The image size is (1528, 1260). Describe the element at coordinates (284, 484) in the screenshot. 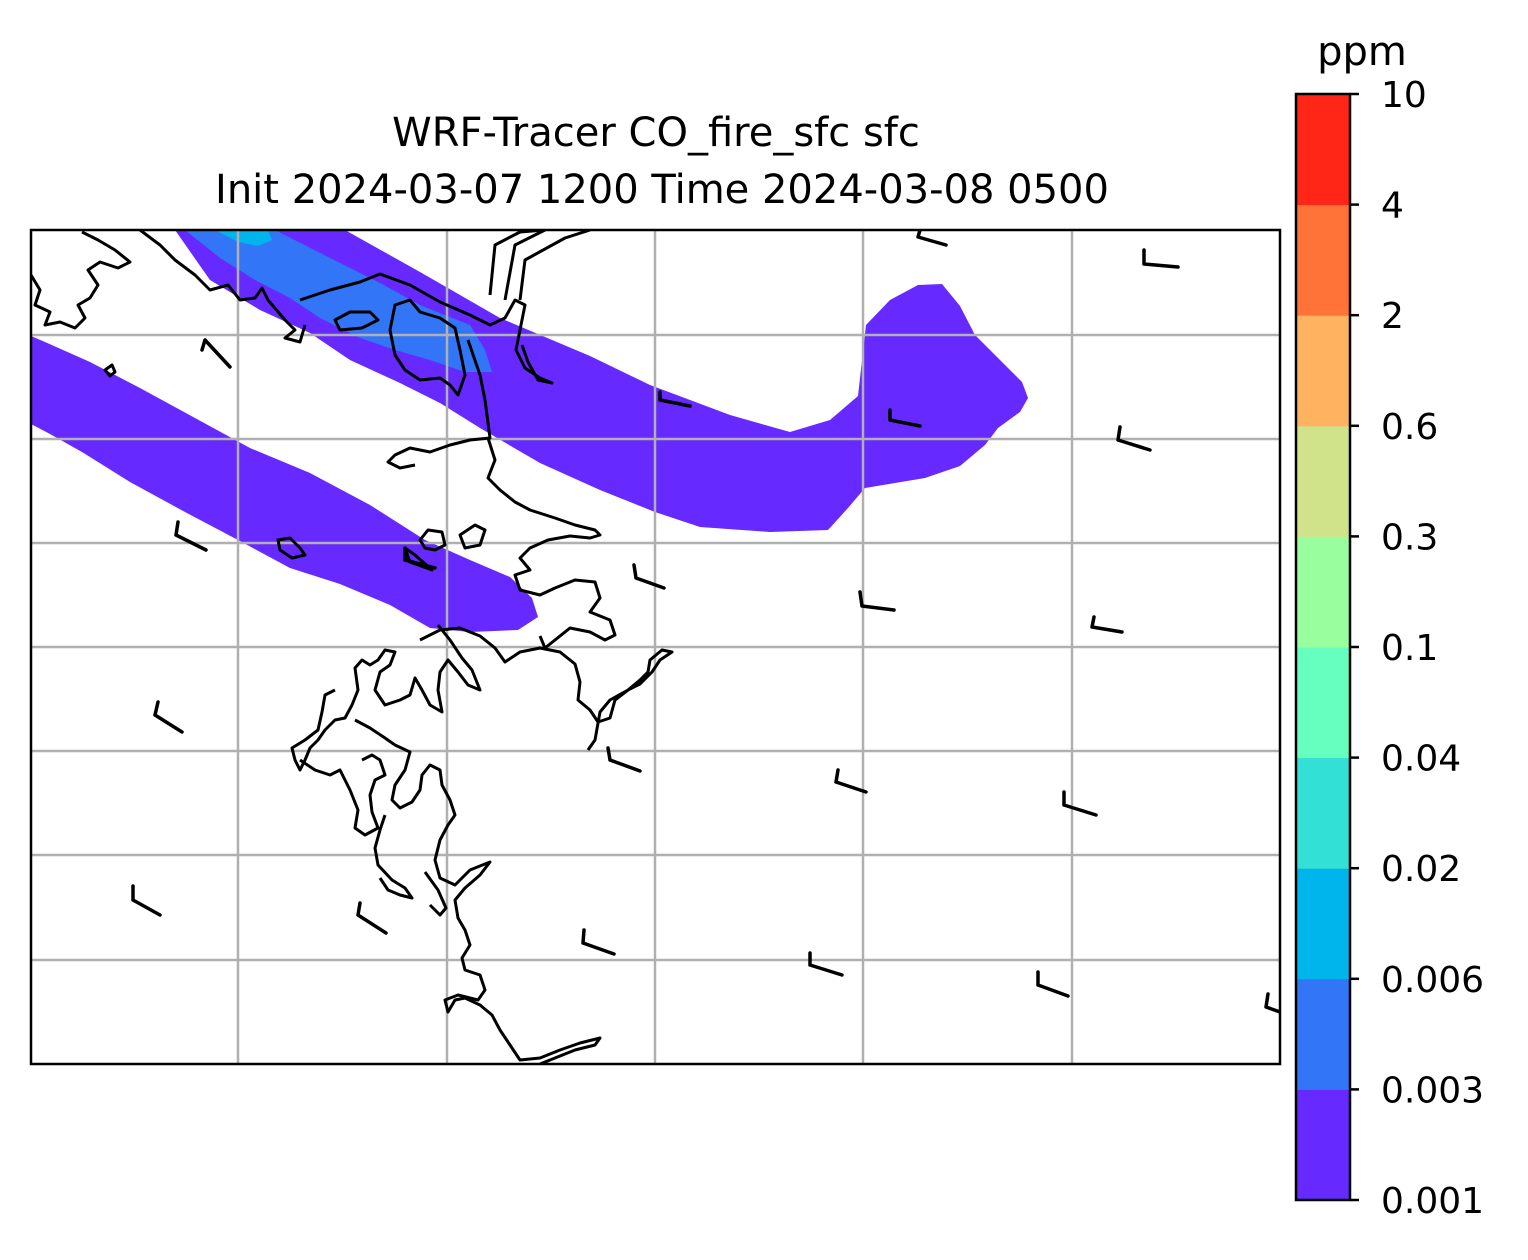

I see `plume-south` at that location.